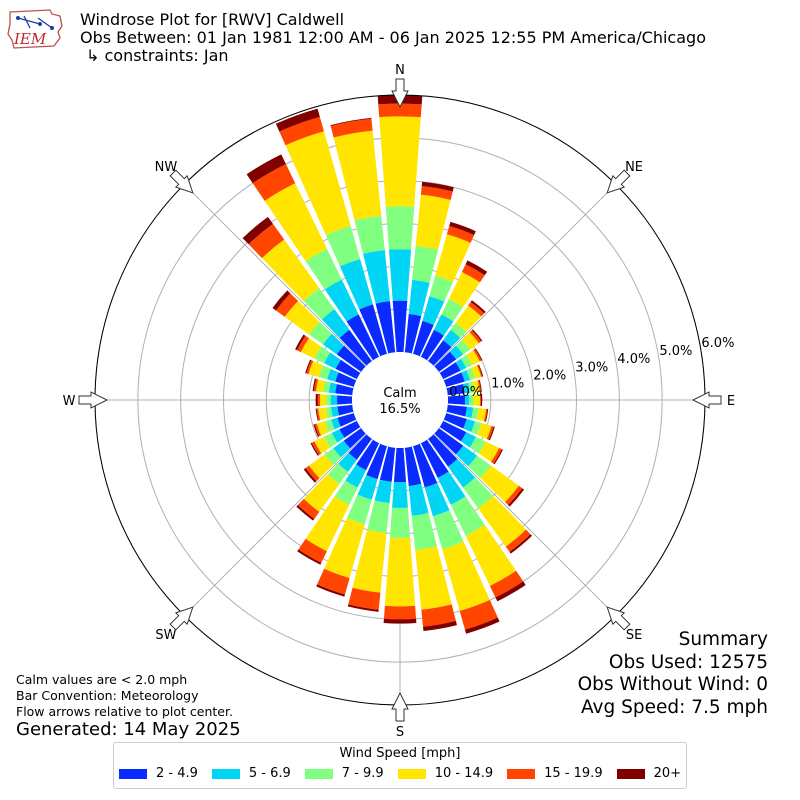  I want to click on direction-label: S, so click(400, 732).